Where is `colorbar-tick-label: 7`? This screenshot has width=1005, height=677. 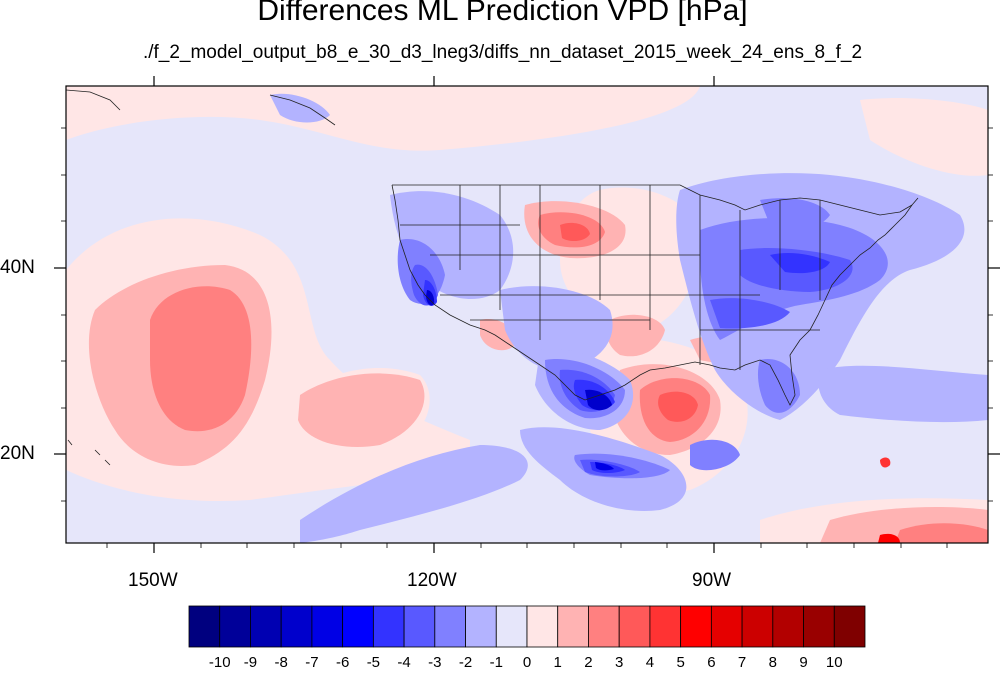
colorbar-tick-label: 7 is located at coordinates (742, 662).